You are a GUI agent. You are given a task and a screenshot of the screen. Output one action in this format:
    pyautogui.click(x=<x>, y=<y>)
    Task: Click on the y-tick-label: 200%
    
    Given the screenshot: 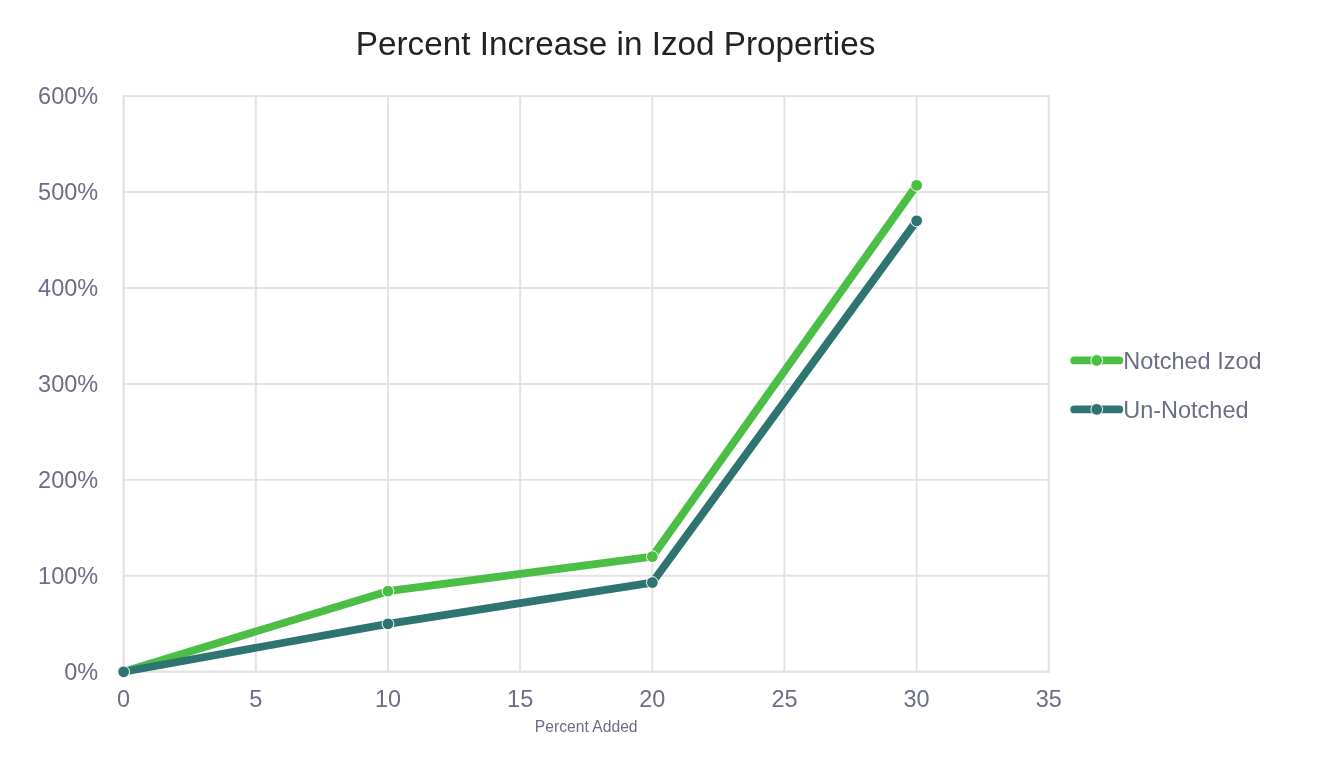 What is the action you would take?
    pyautogui.click(x=68, y=480)
    